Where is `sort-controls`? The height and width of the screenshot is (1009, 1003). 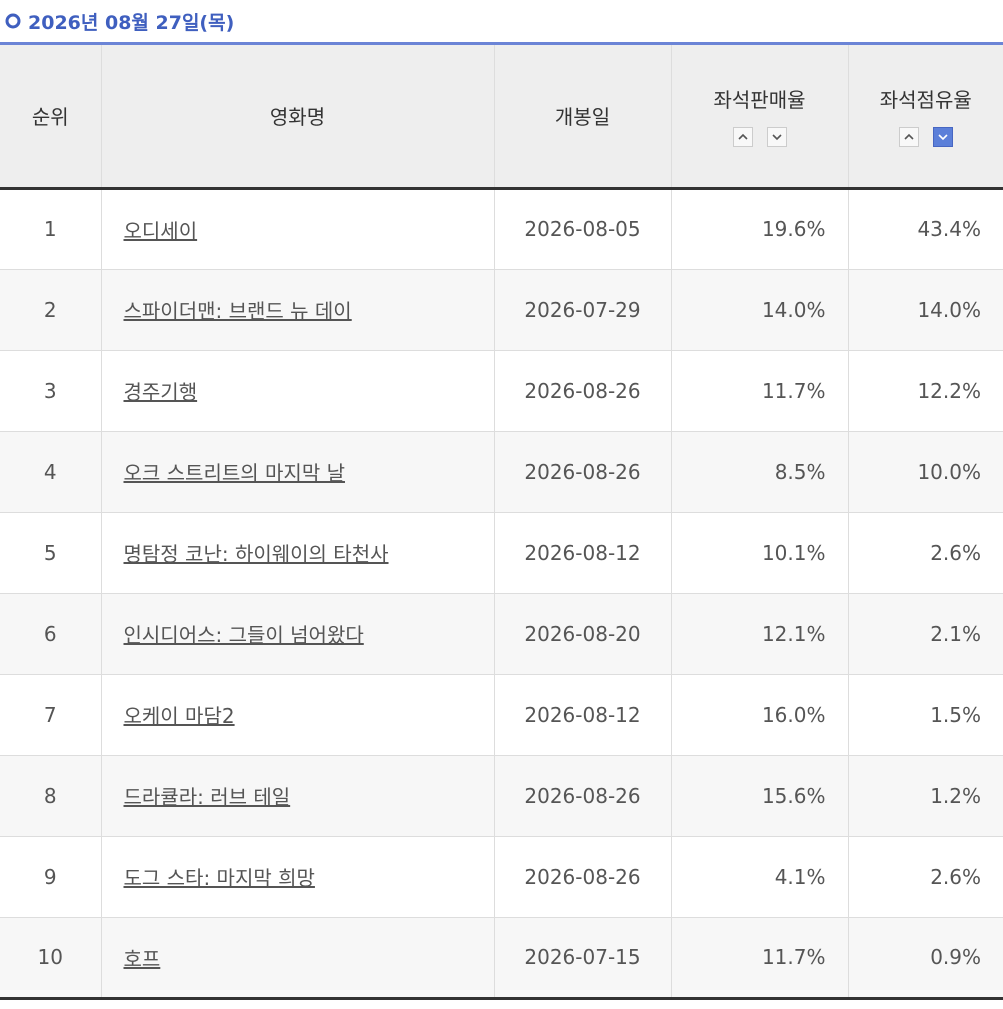
sort-controls is located at coordinates (760, 137).